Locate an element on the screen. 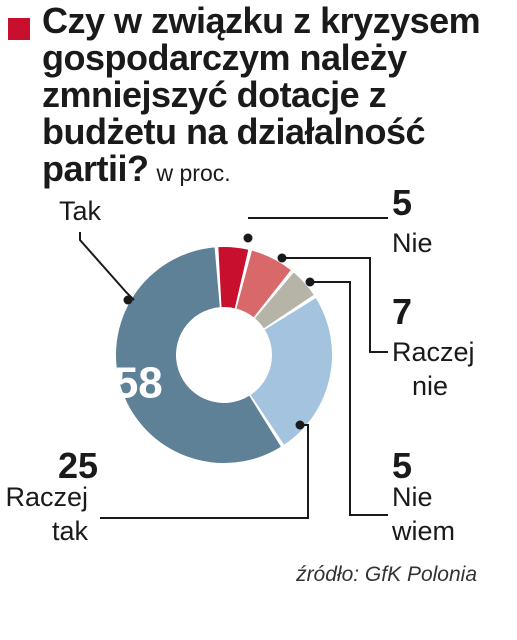 The image size is (517, 640). series-label-nie: Nie is located at coordinates (412, 243).